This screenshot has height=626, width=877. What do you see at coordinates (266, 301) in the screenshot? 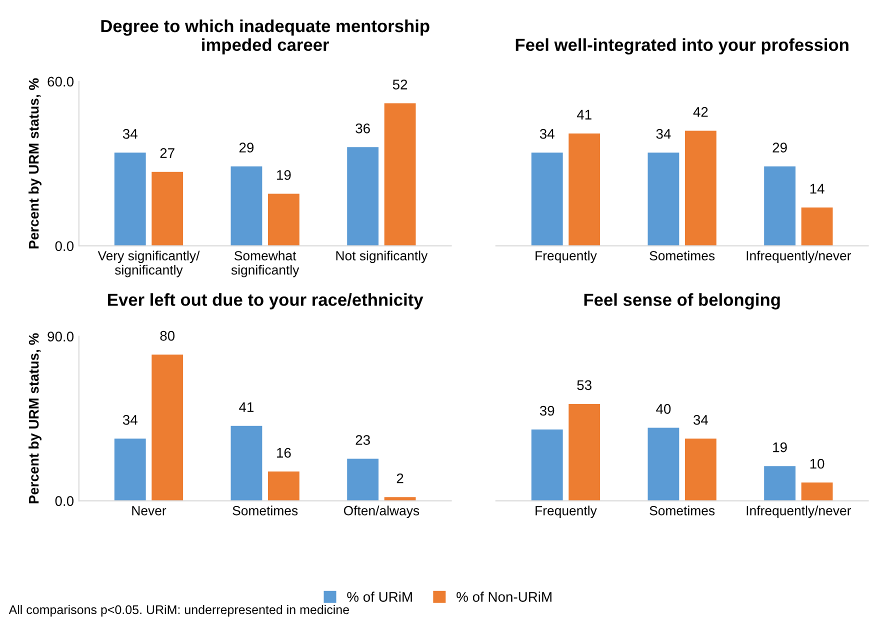
I see `chart-title: Ever left out due to your race/ethnicity` at bounding box center [266, 301].